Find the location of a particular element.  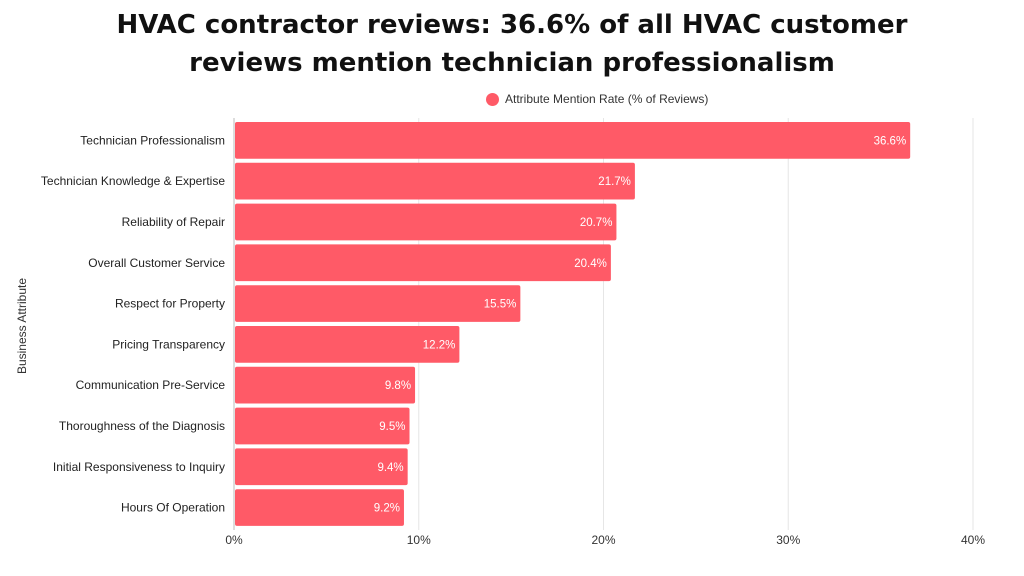

bar-value-label: 9.8% is located at coordinates (398, 386).